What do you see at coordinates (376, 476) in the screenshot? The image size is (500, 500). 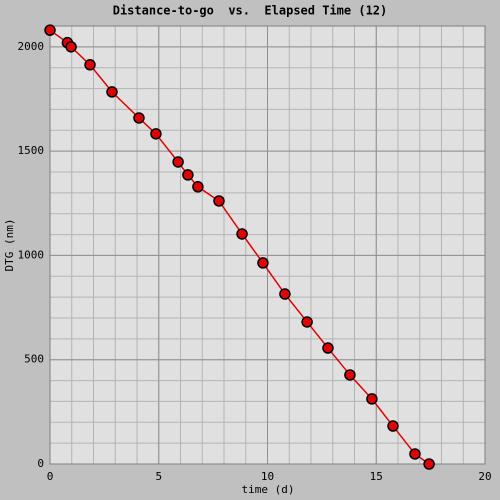 I see `x-tick-label: 15` at bounding box center [376, 476].